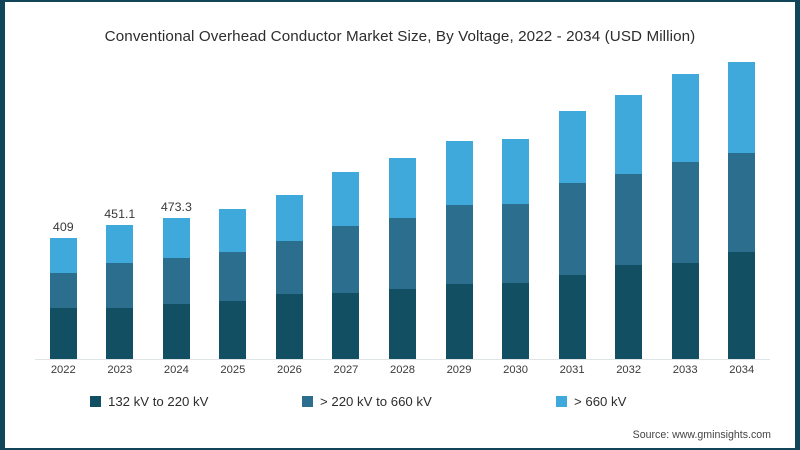 The width and height of the screenshot is (800, 450). Describe the element at coordinates (63, 226) in the screenshot. I see `bar-value-label-2022: 409` at that location.